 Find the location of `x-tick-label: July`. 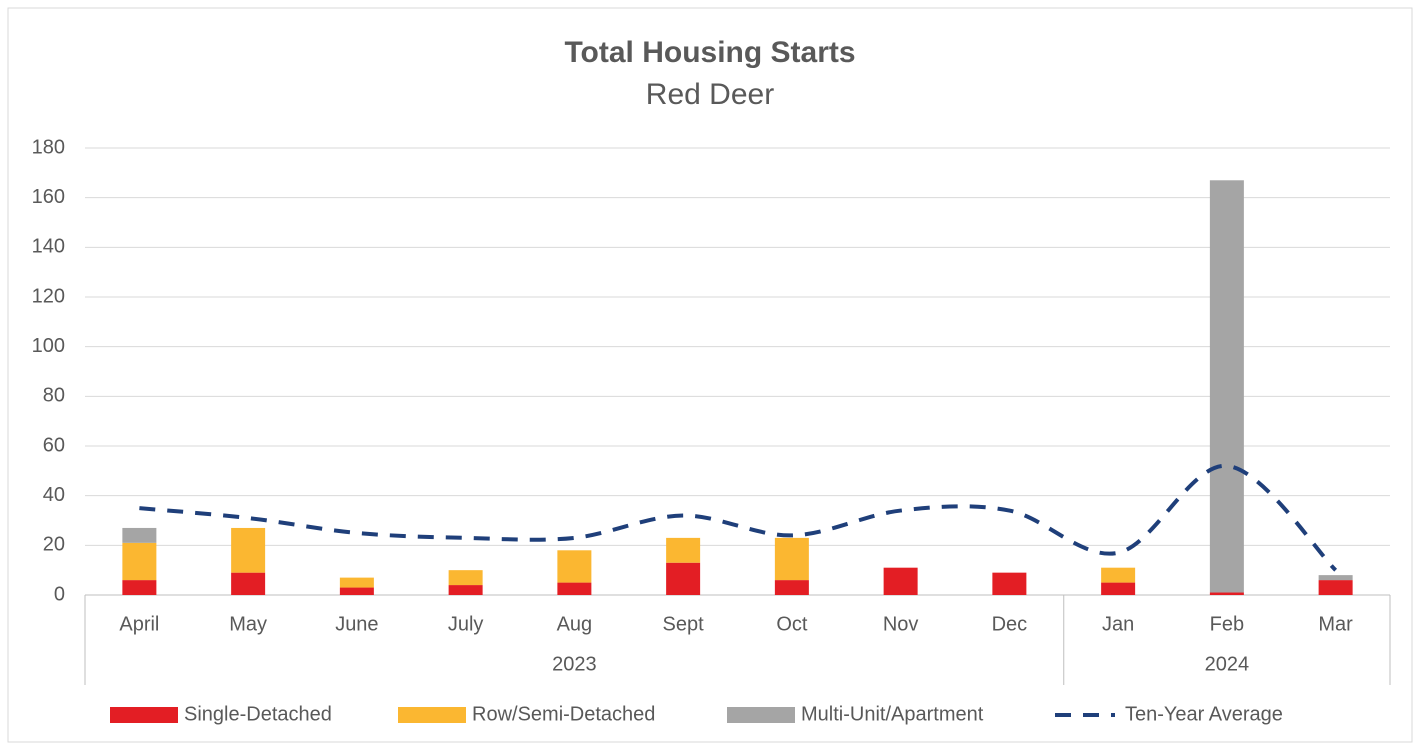

x-tick-label: July is located at coordinates (466, 624).